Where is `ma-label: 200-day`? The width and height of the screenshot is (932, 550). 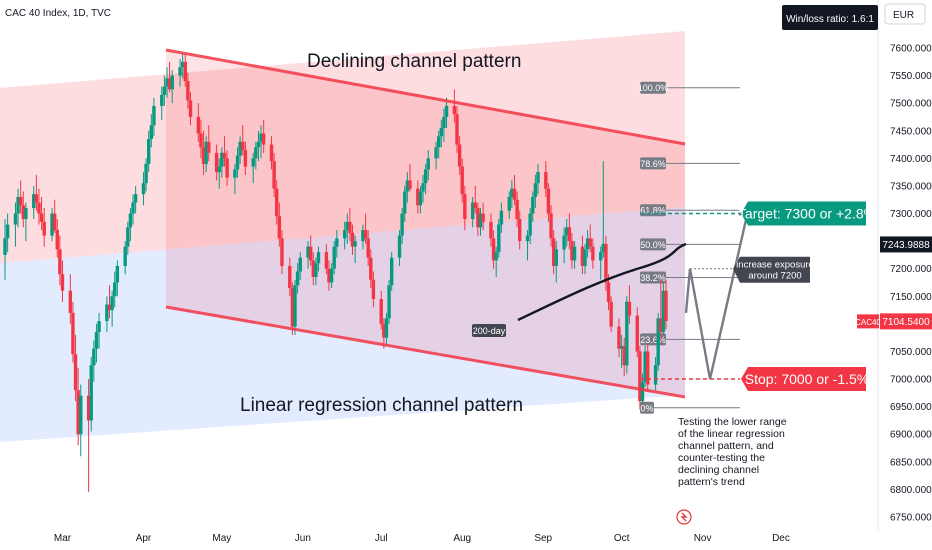 ma-label: 200-day is located at coordinates (489, 331).